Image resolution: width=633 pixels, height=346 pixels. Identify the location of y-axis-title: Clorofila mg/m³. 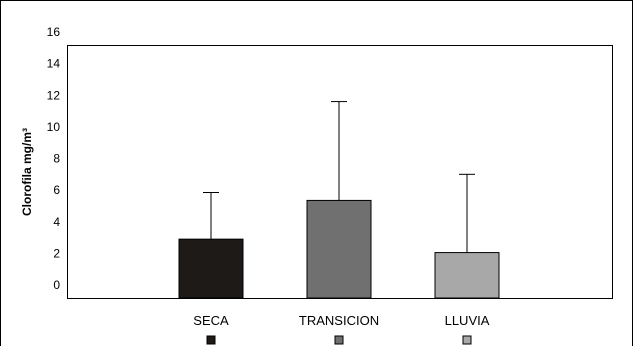
(27, 172).